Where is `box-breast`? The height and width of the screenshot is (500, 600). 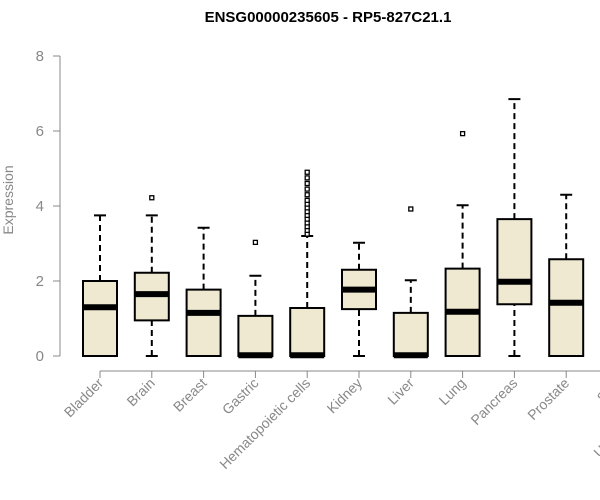 box-breast is located at coordinates (203, 291).